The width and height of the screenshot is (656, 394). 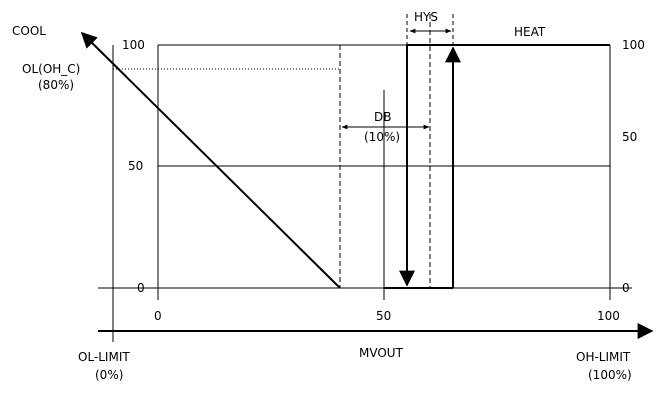 What do you see at coordinates (626, 288) in the screenshot?
I see `right-tick-0: 0` at bounding box center [626, 288].